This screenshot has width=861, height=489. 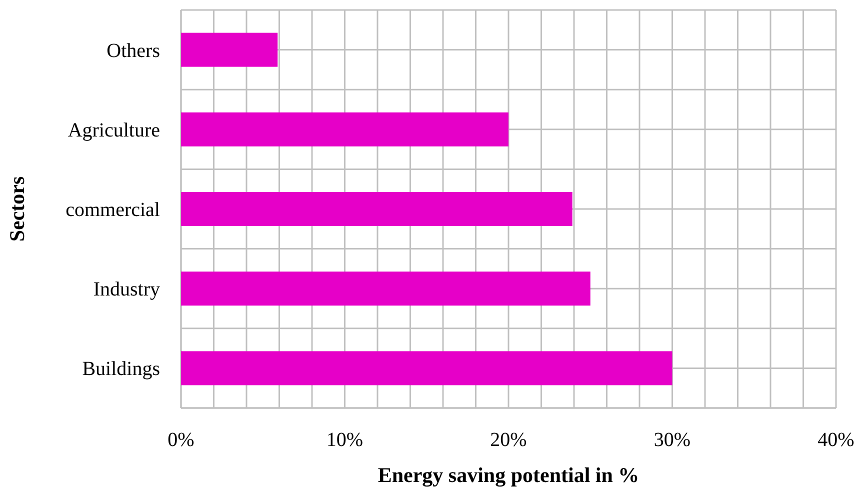 I want to click on y-tick-label: Others, so click(x=133, y=51).